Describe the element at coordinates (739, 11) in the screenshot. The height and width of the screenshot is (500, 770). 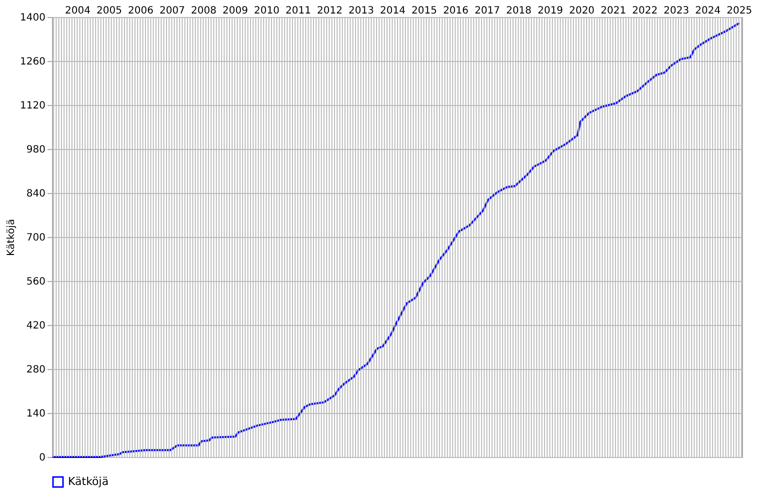
I see `x-tick-label: 2025` at that location.